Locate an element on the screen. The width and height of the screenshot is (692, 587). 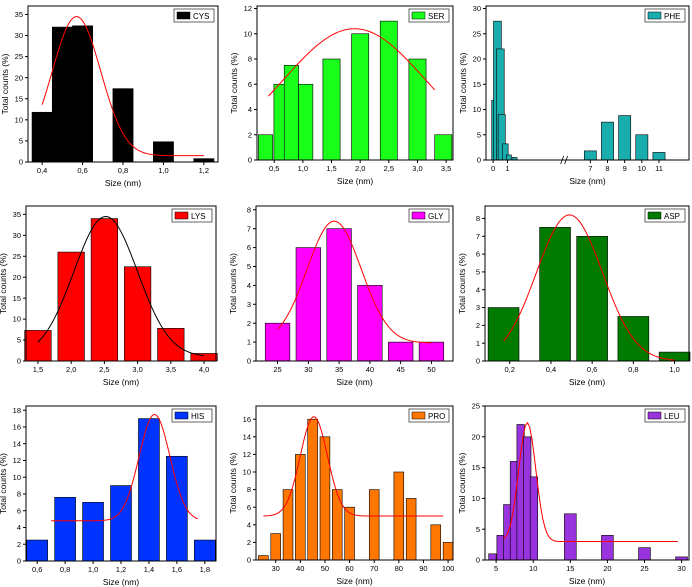
gly-ytick-label-1: 1 is located at coordinates (249, 342).